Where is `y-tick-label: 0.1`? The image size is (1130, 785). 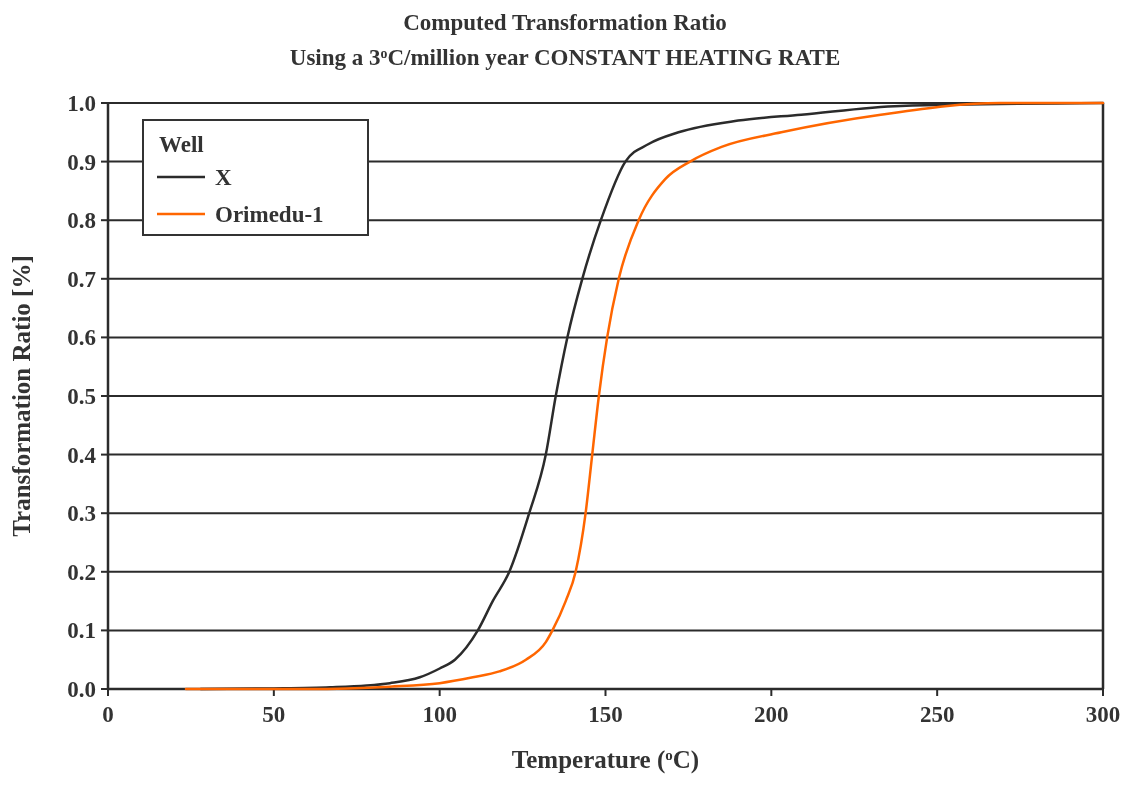 y-tick-label: 0.1 is located at coordinates (81, 631).